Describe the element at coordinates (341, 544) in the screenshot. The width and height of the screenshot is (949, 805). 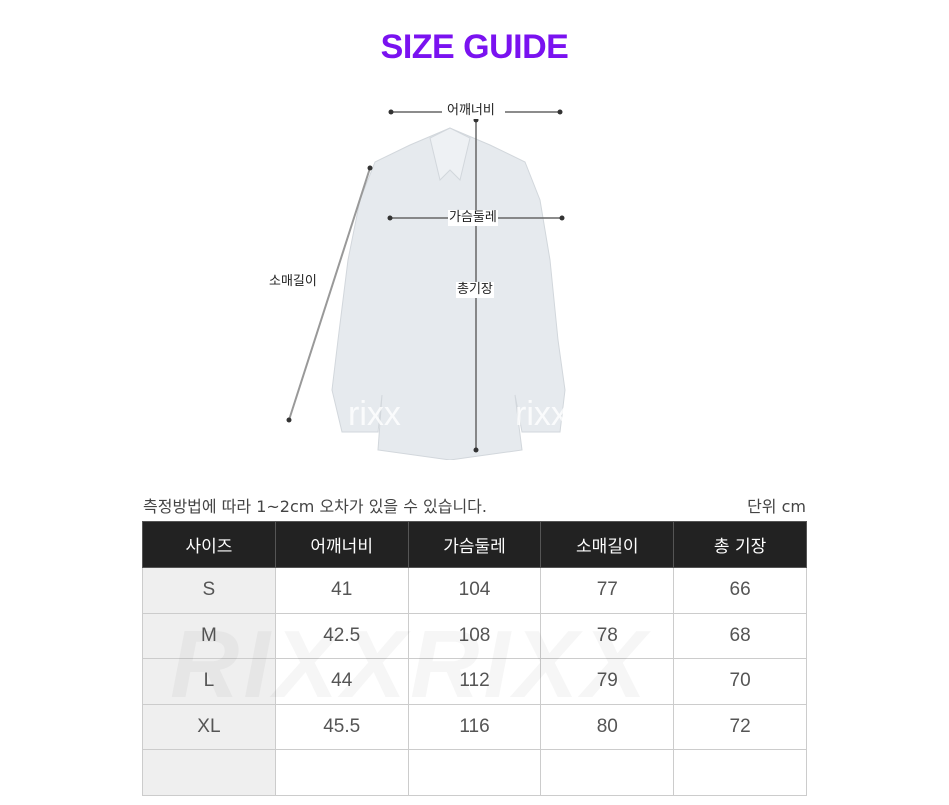
I see `header-shoulder: 어깨너비` at that location.